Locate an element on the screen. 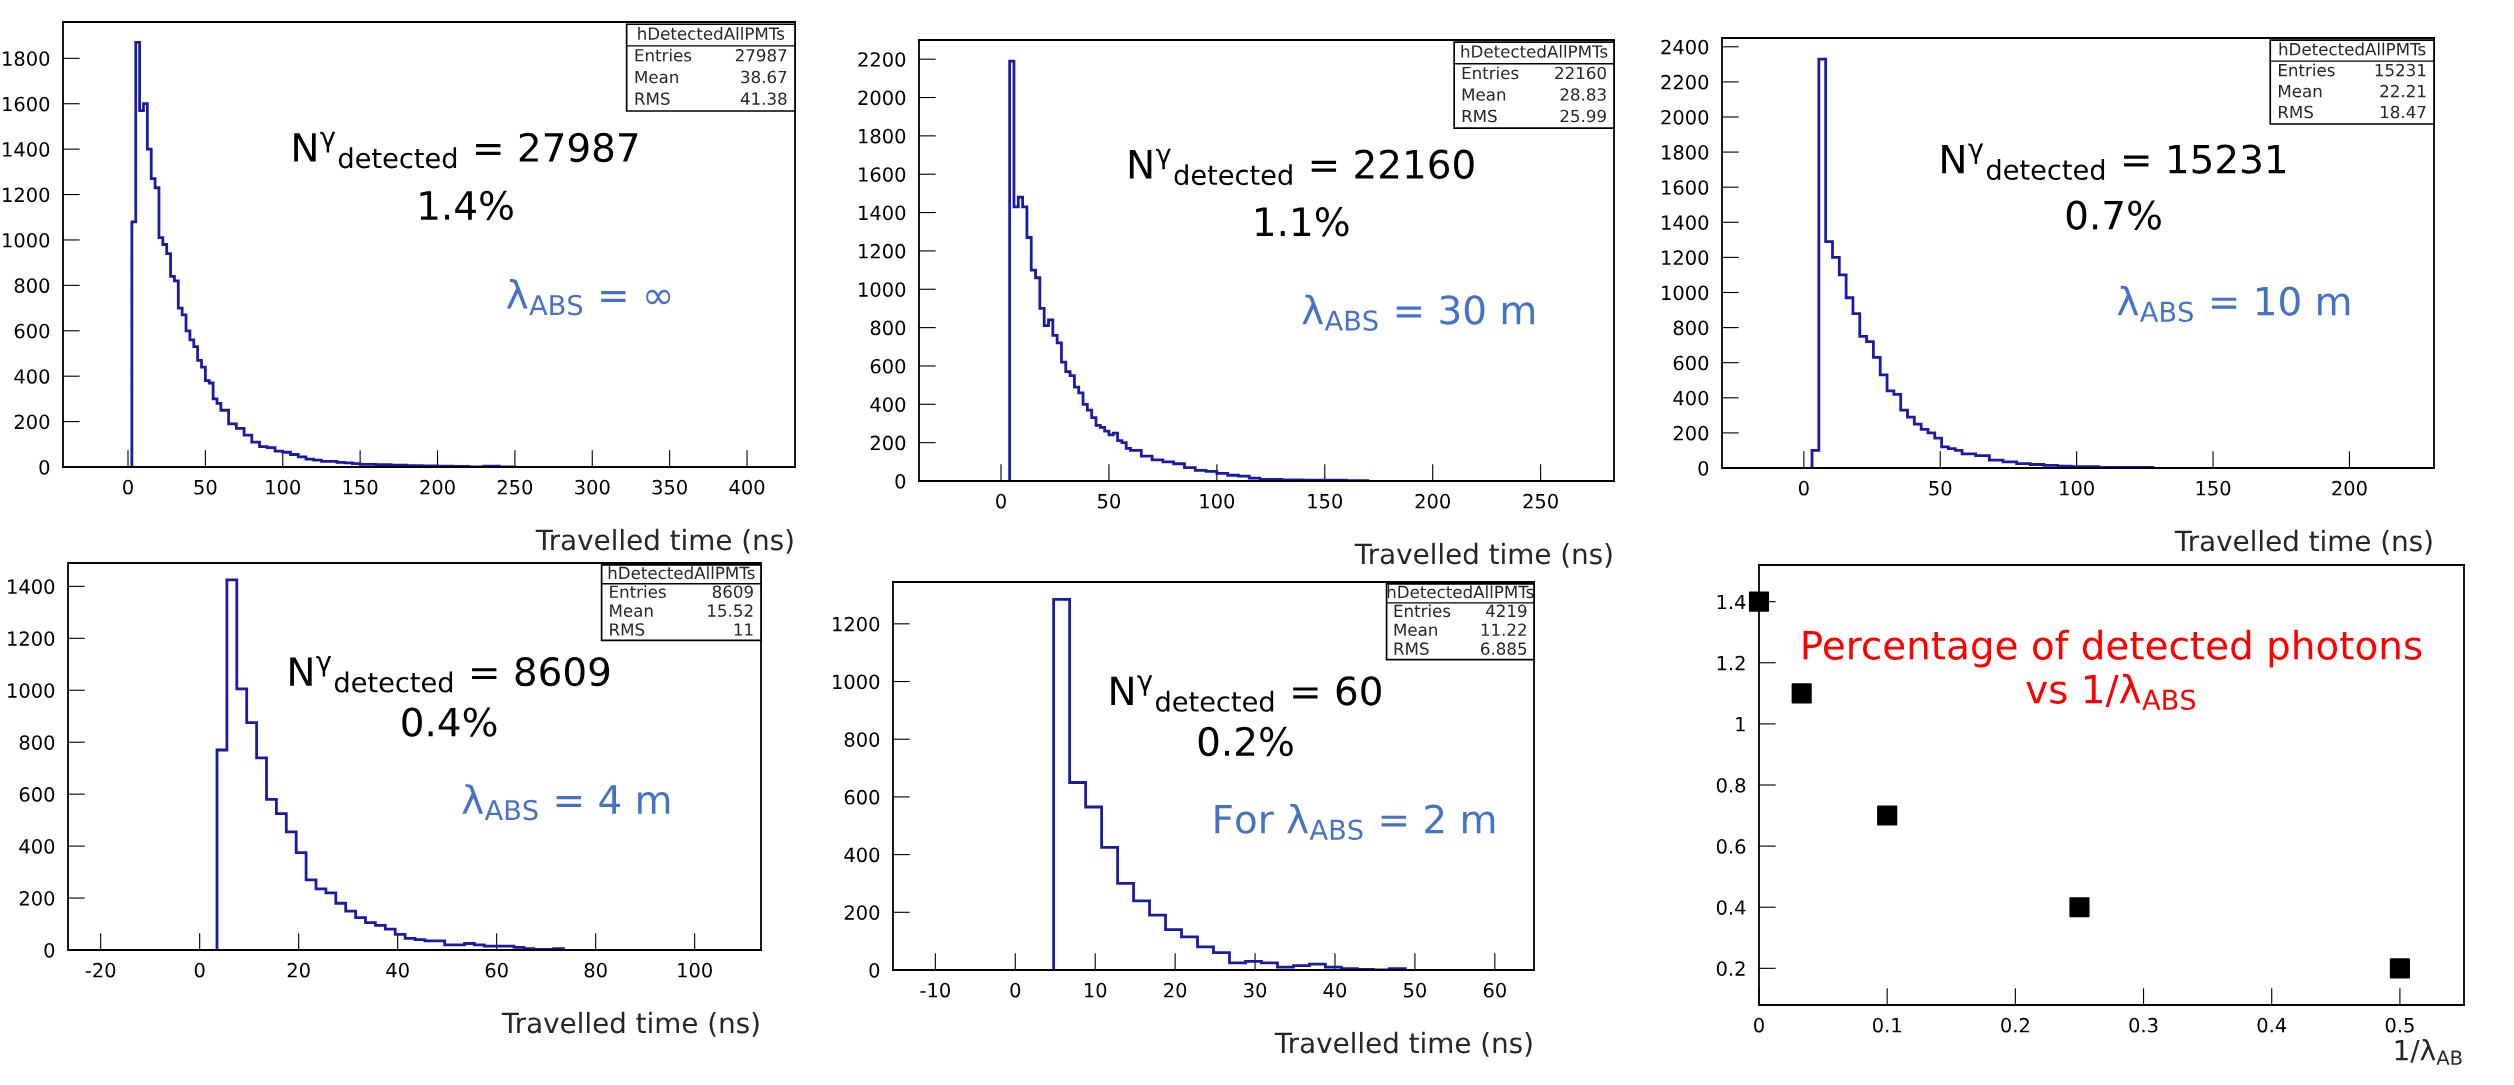  x-tick-label: 0.1 is located at coordinates (1887, 1025).